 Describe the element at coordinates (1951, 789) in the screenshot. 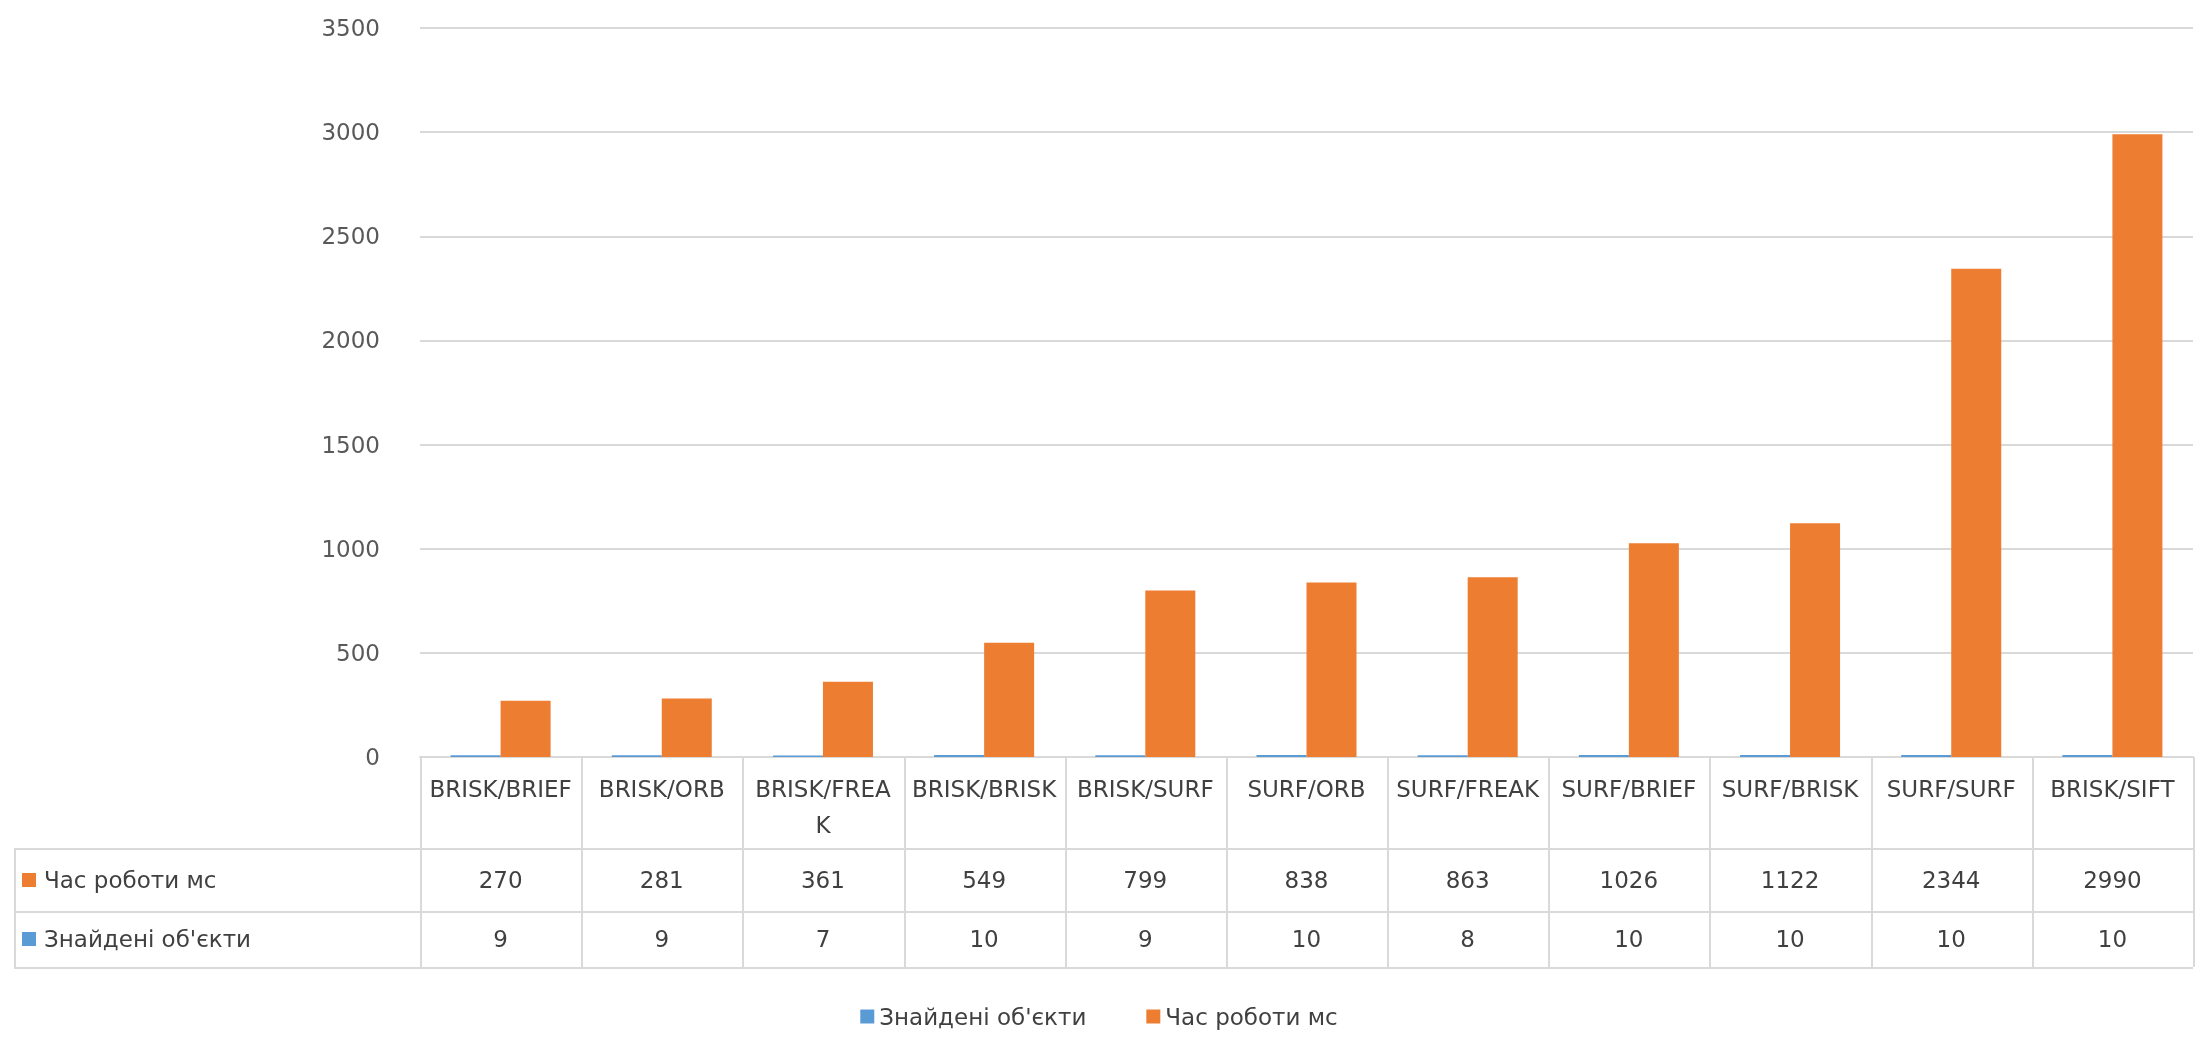

I see `x-tick-label: SURF/SURF` at that location.